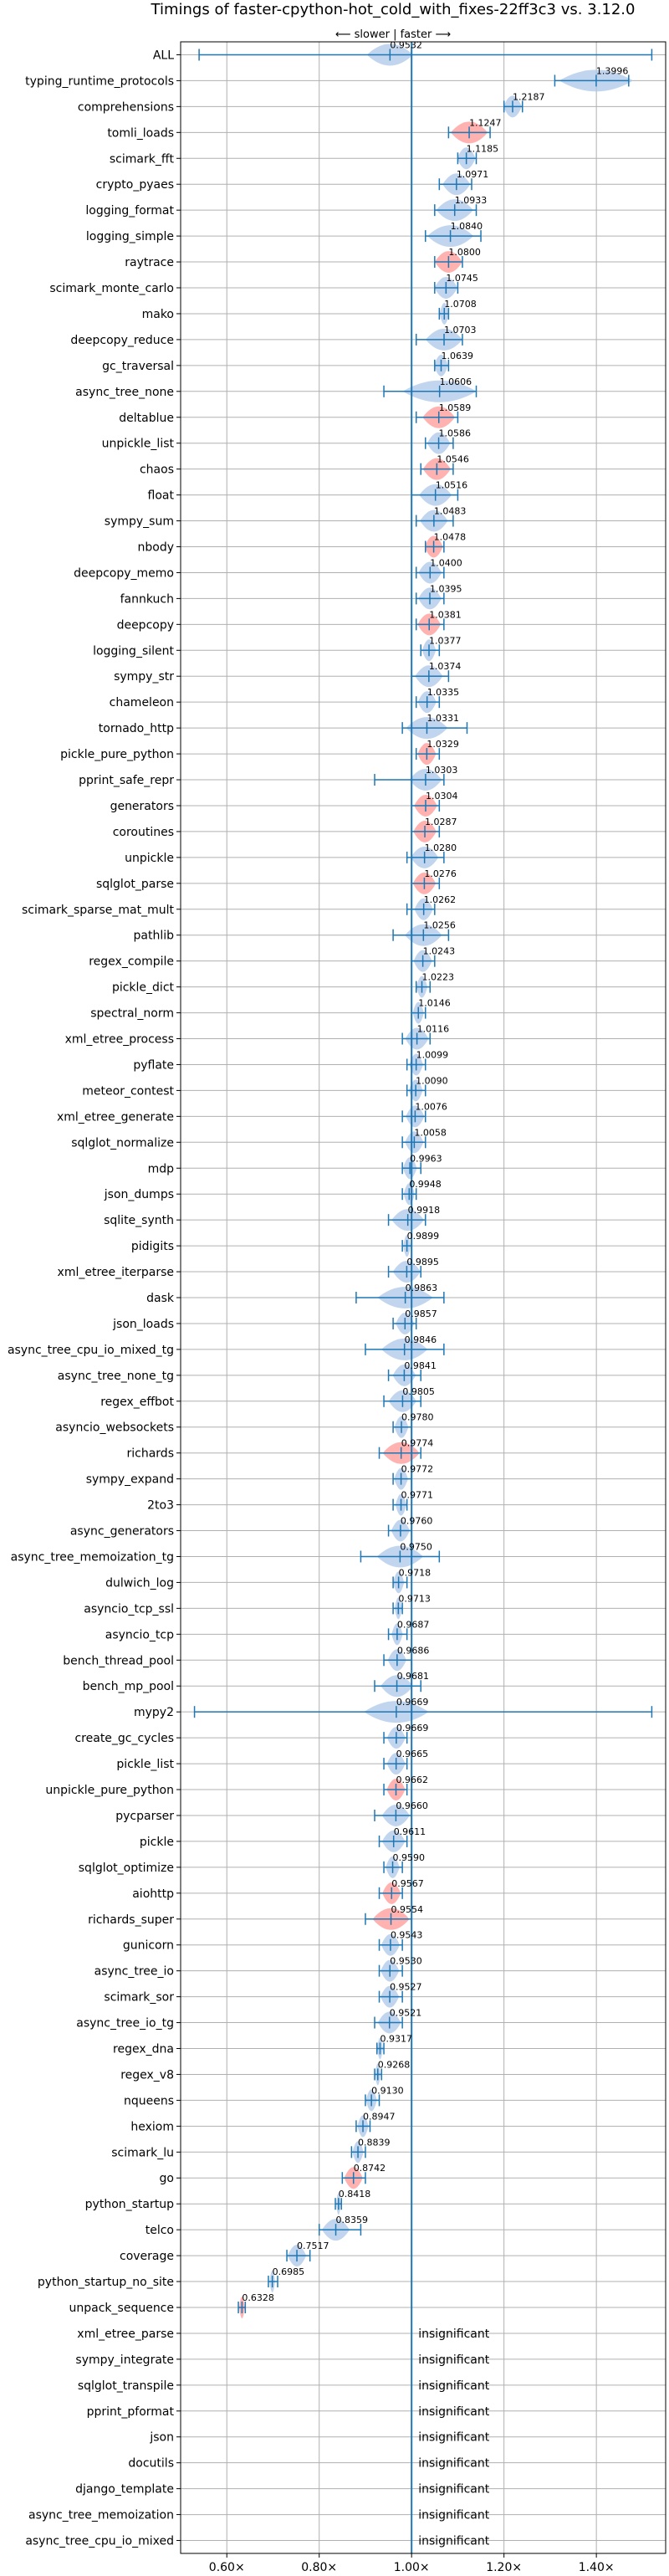 This screenshot has width=669, height=2576. I want to click on category-label: dask, so click(161, 1298).